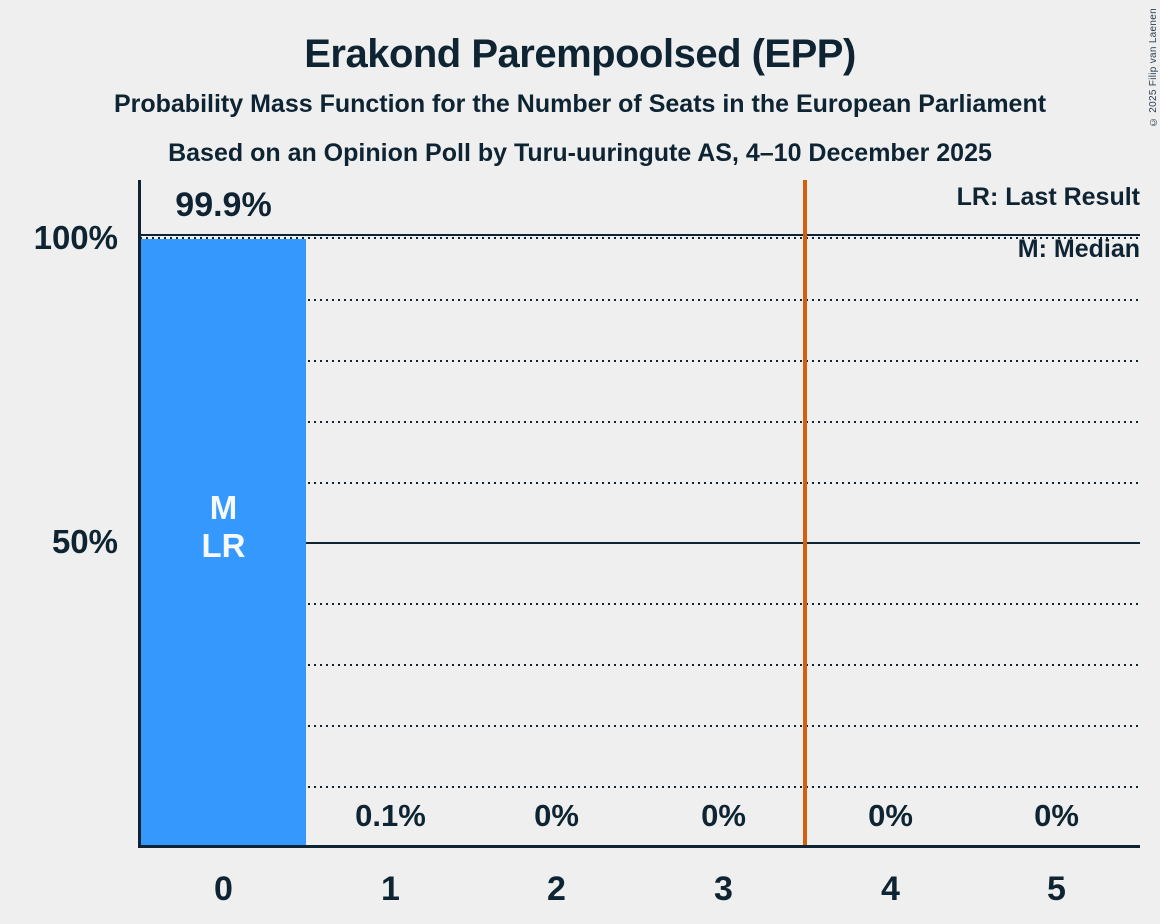 This screenshot has width=1160, height=924. I want to click on gridline-dotted-80pct, so click(640, 361).